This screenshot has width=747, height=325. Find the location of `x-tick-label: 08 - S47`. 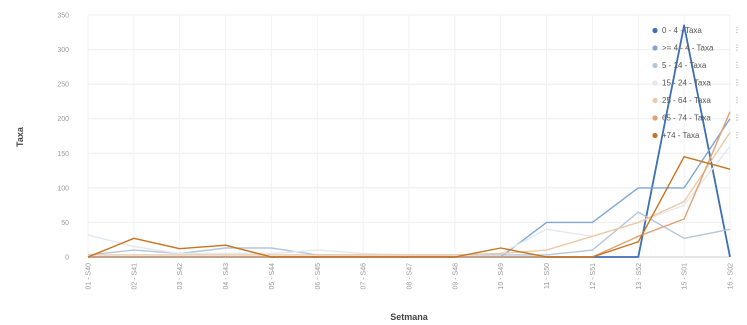

x-tick-label: 08 - S47 is located at coordinates (410, 276).